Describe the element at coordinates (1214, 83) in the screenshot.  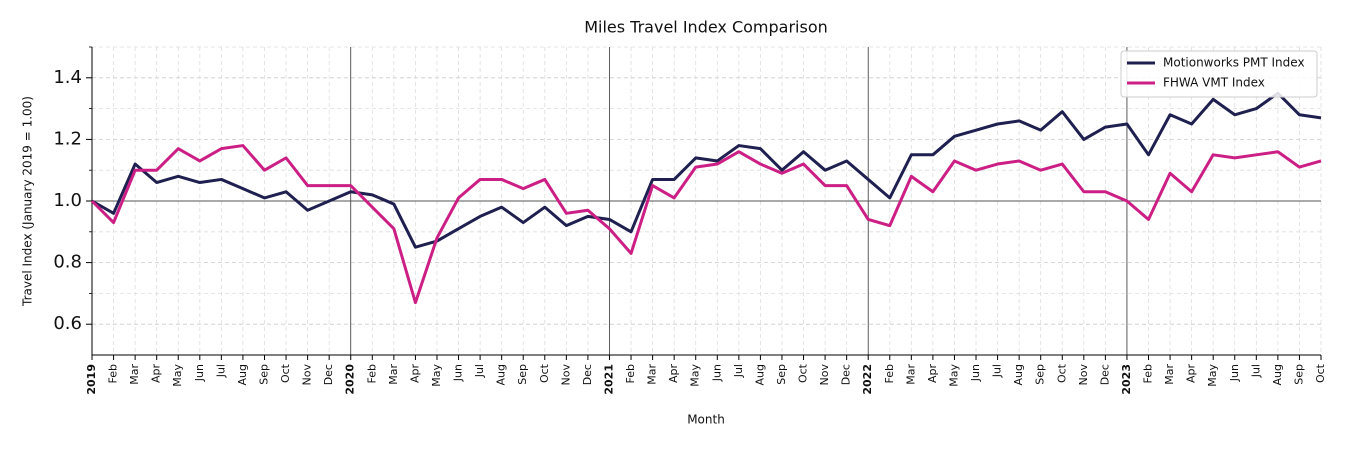
I see `legend-label: FHWA VMT Index` at that location.